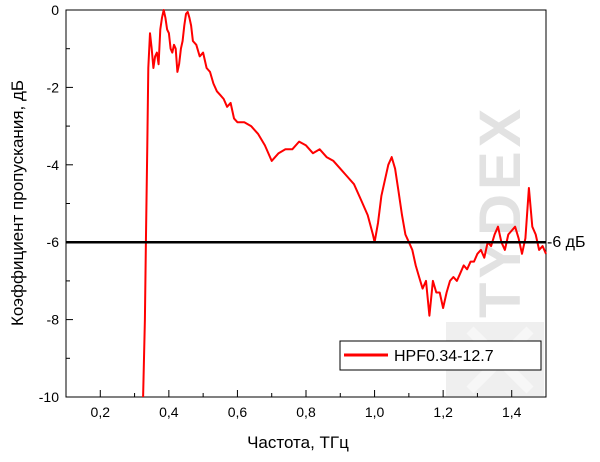 The image size is (600, 462). I want to click on y-tick-label: -10, so click(49, 397).